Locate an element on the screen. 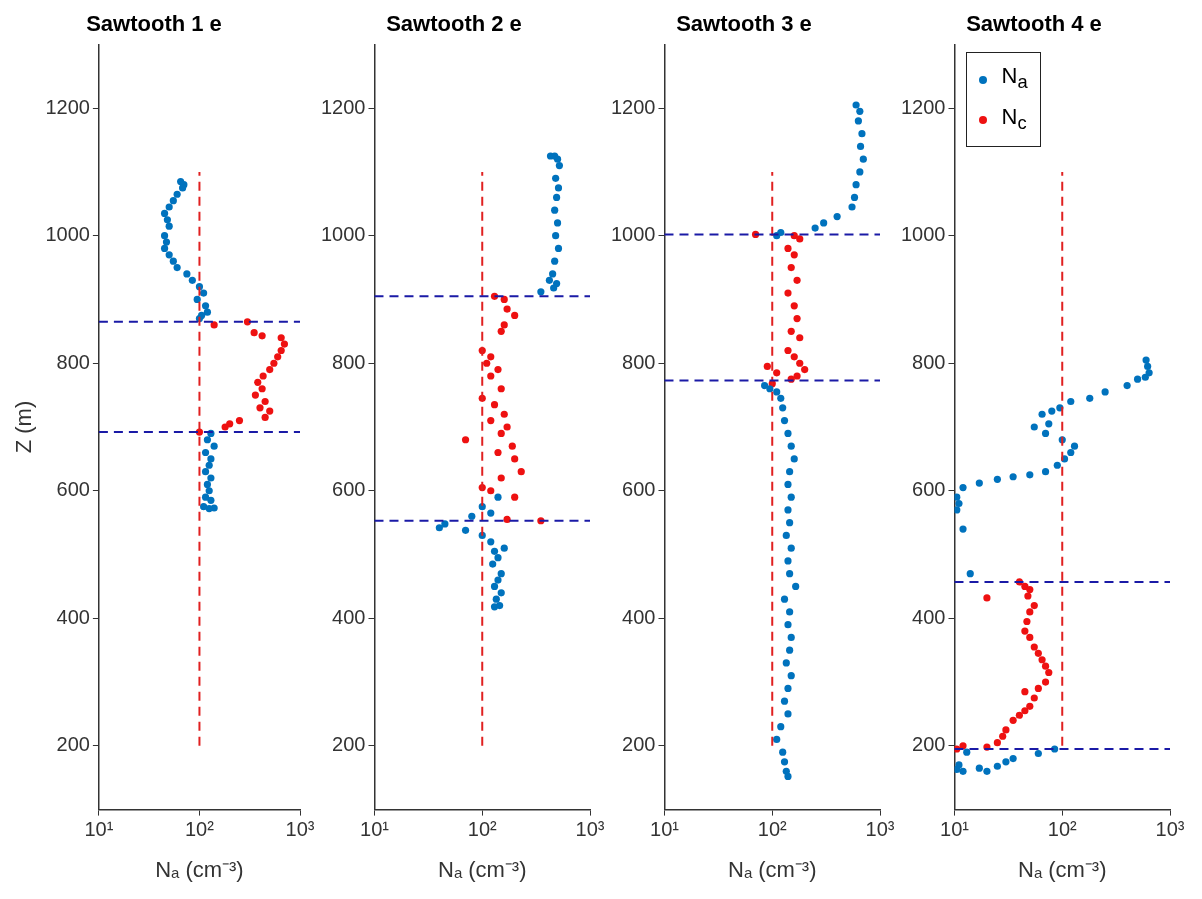  y-axis-title: Z (m) is located at coordinates (24, 427).